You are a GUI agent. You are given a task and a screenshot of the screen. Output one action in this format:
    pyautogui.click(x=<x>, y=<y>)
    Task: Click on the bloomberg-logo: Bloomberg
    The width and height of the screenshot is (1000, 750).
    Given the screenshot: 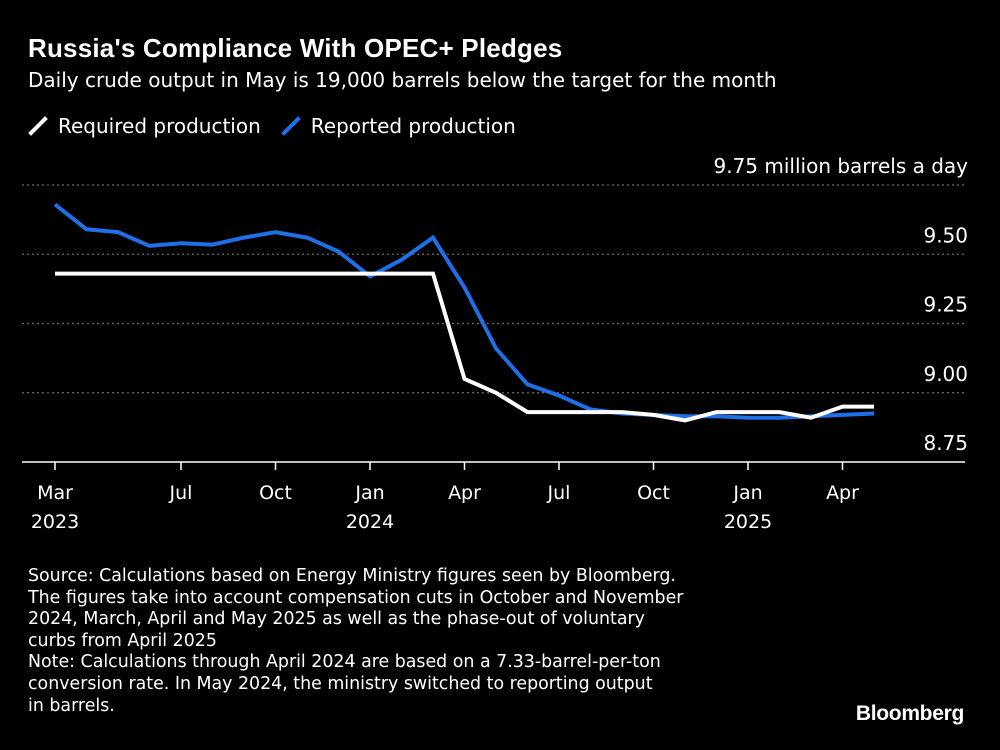 What is the action you would take?
    pyautogui.click(x=909, y=713)
    